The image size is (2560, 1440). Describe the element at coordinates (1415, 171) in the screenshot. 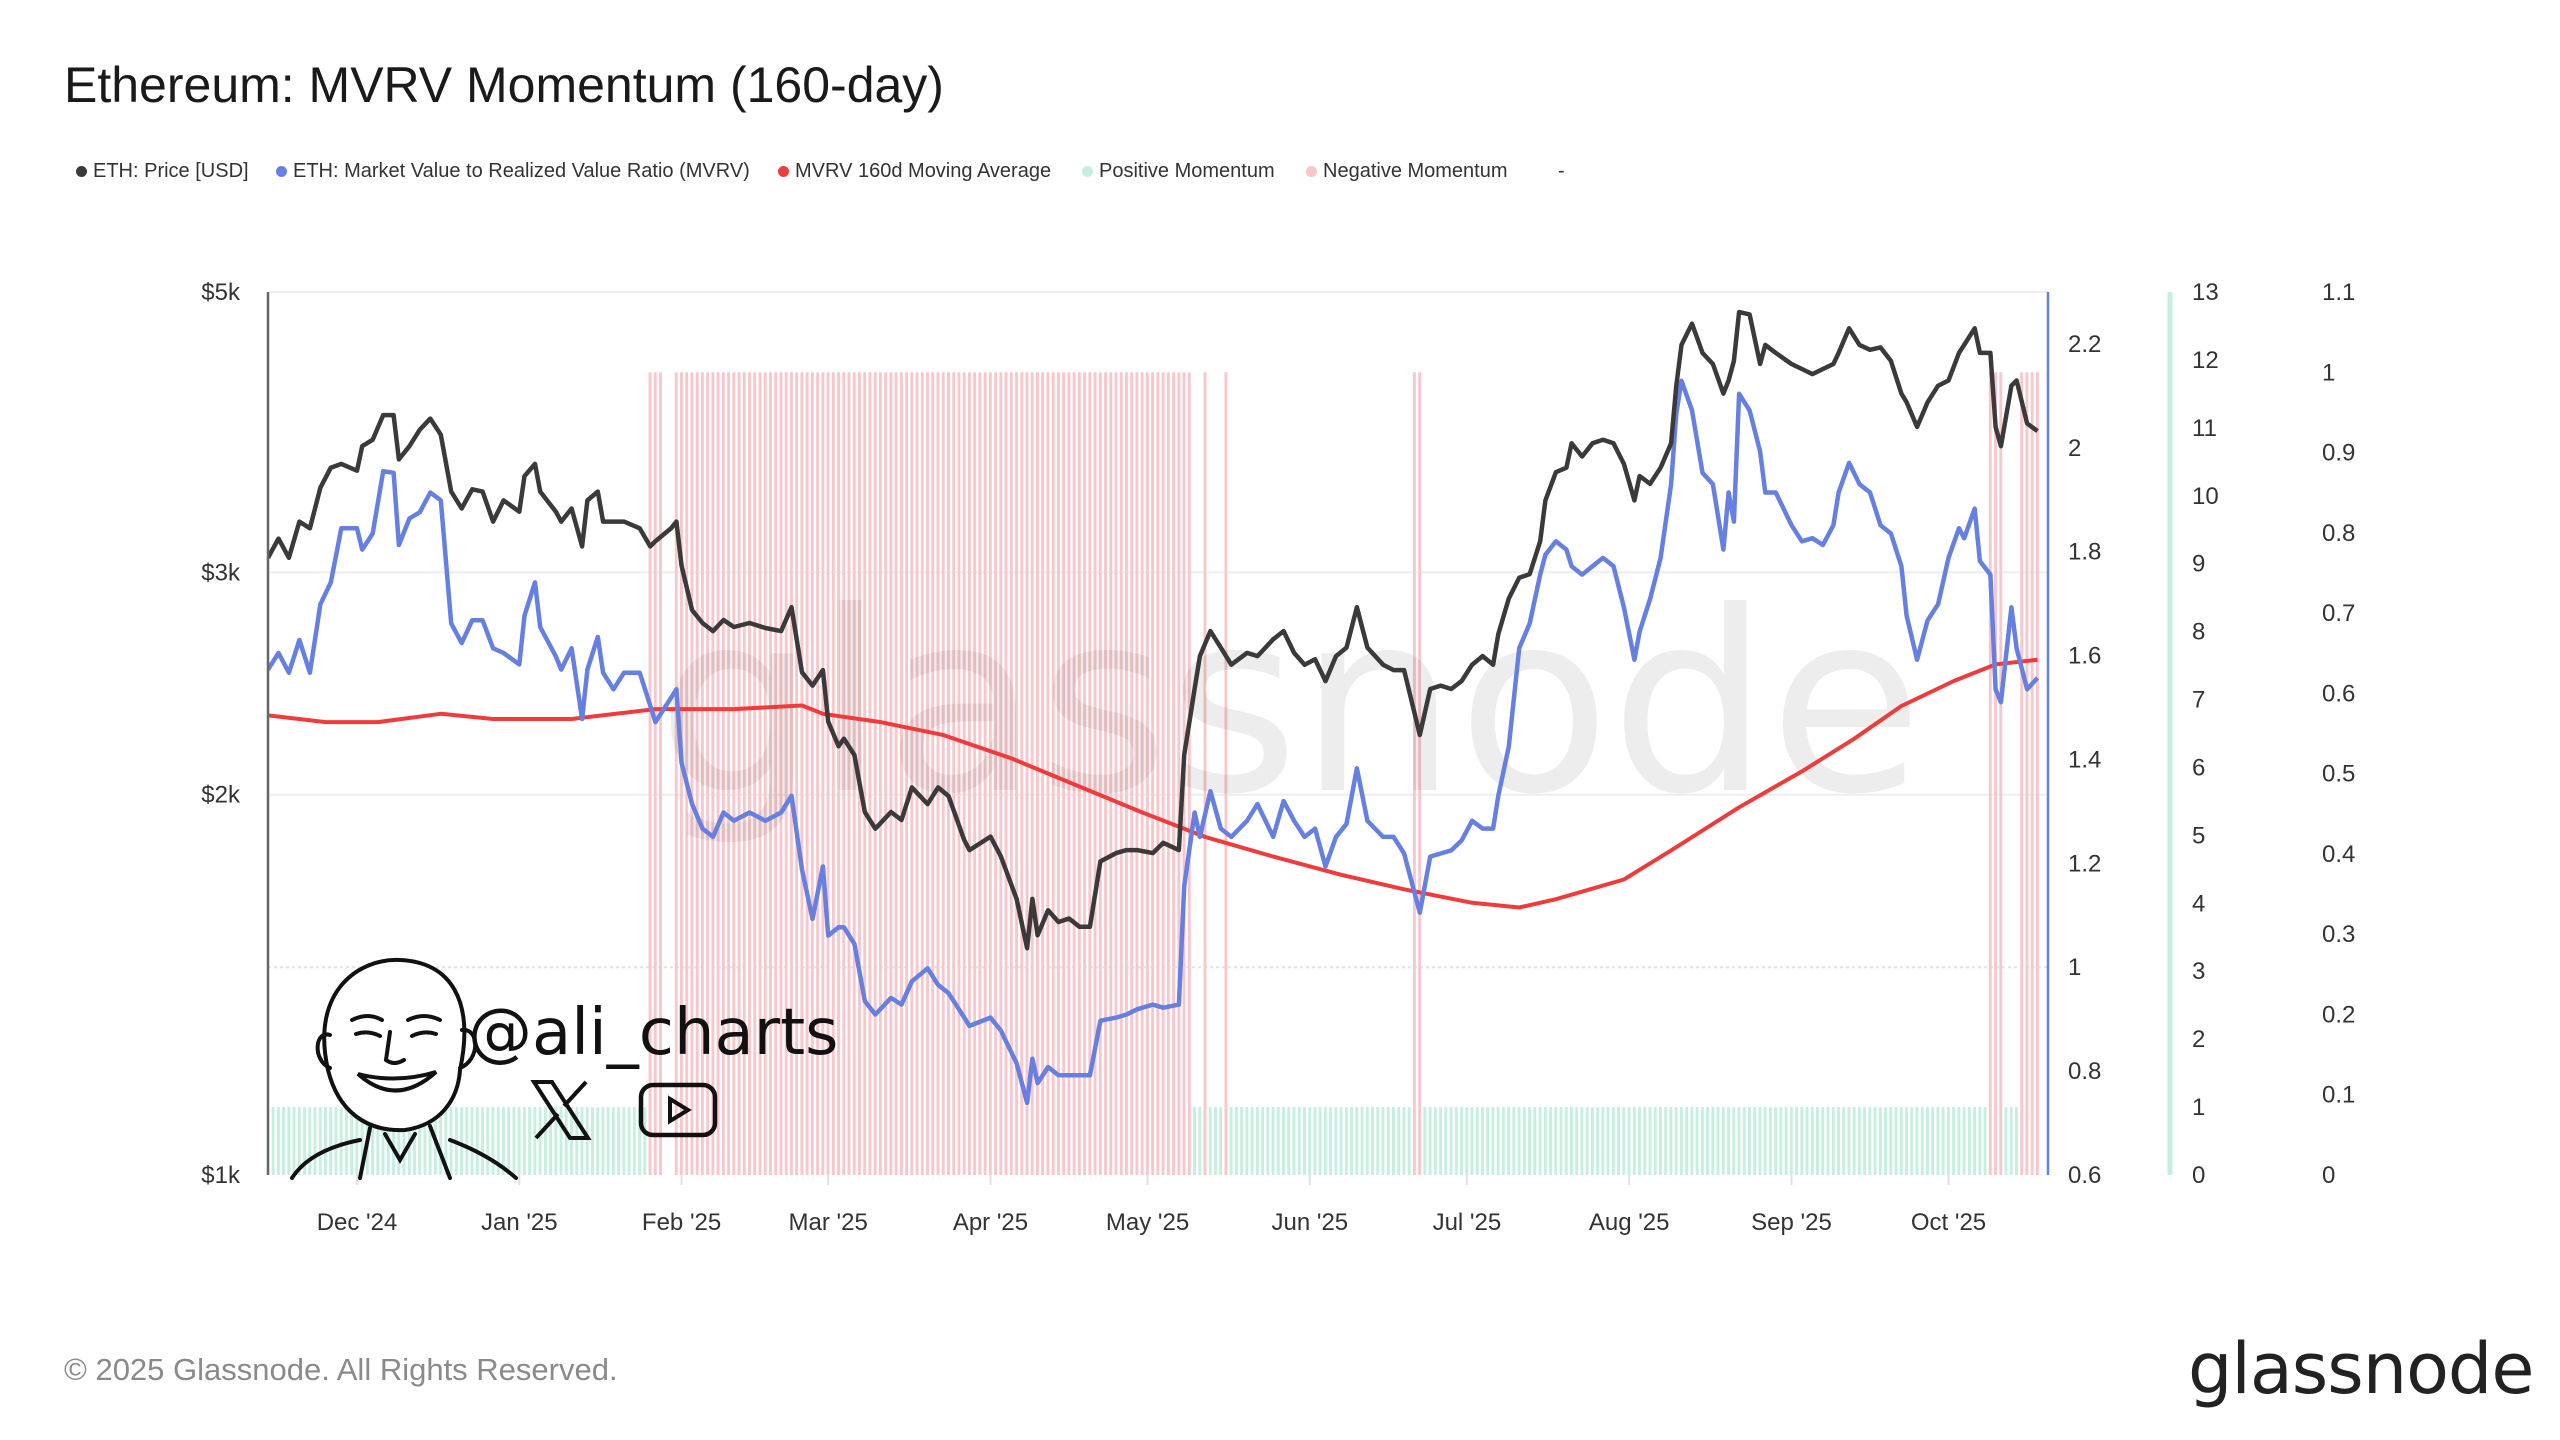

I see `legend-label: Negative Momentum` at that location.